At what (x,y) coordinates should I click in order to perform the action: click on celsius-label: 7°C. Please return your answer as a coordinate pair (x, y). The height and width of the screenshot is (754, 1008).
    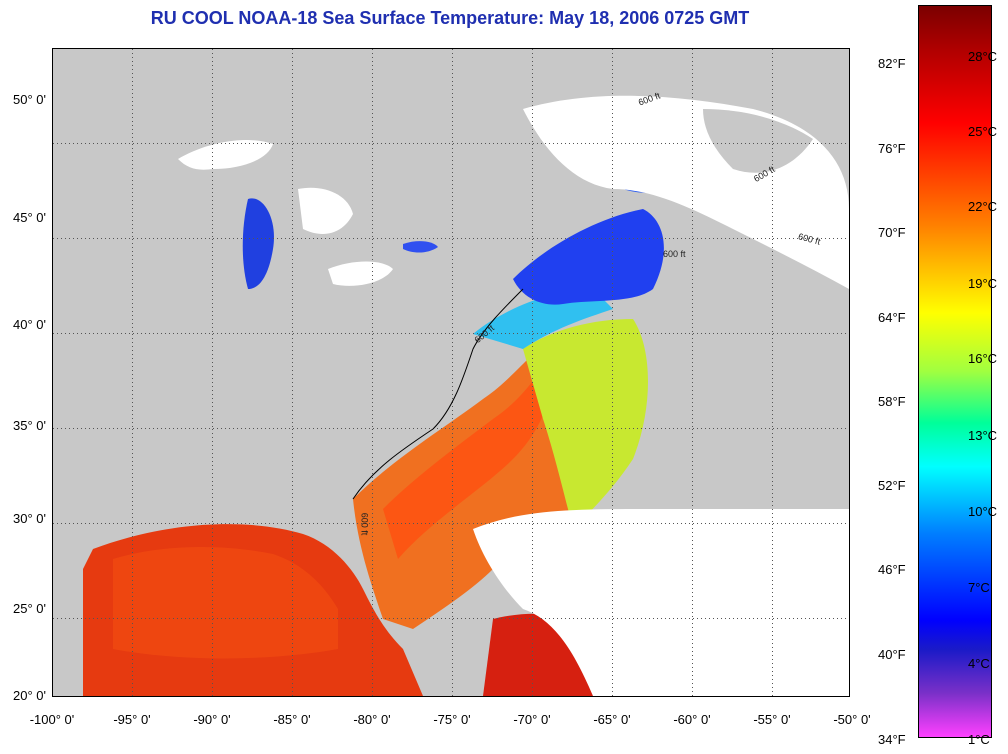
    Looking at the image, I should click on (979, 587).